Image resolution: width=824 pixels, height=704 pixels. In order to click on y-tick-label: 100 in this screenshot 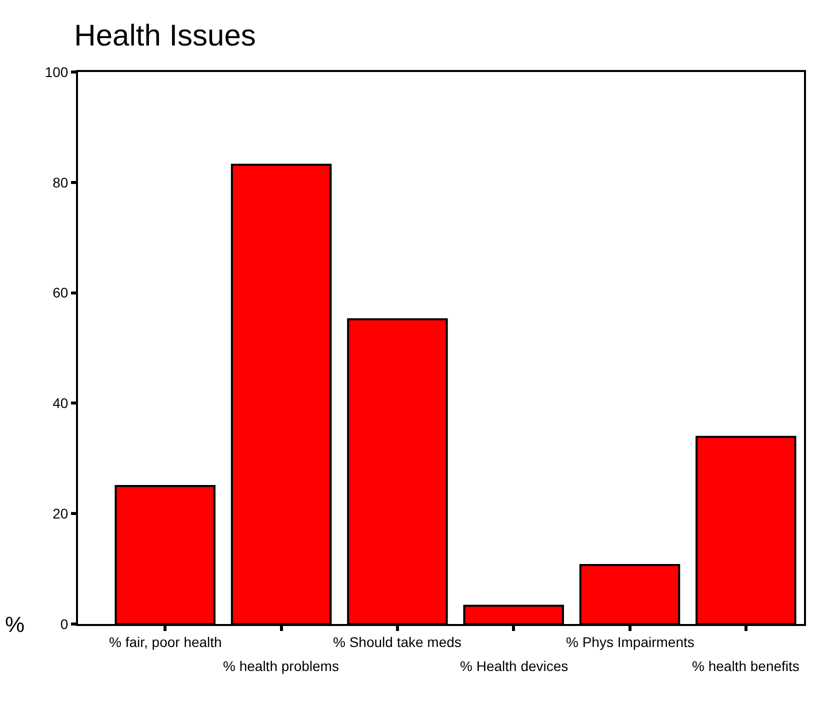, I will do `click(56, 72)`.